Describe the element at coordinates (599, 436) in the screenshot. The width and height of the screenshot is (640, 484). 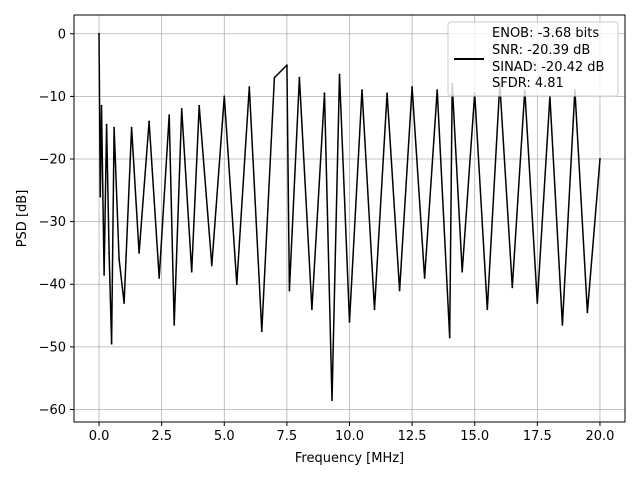
I see `x-tick-label: 20.0` at that location.